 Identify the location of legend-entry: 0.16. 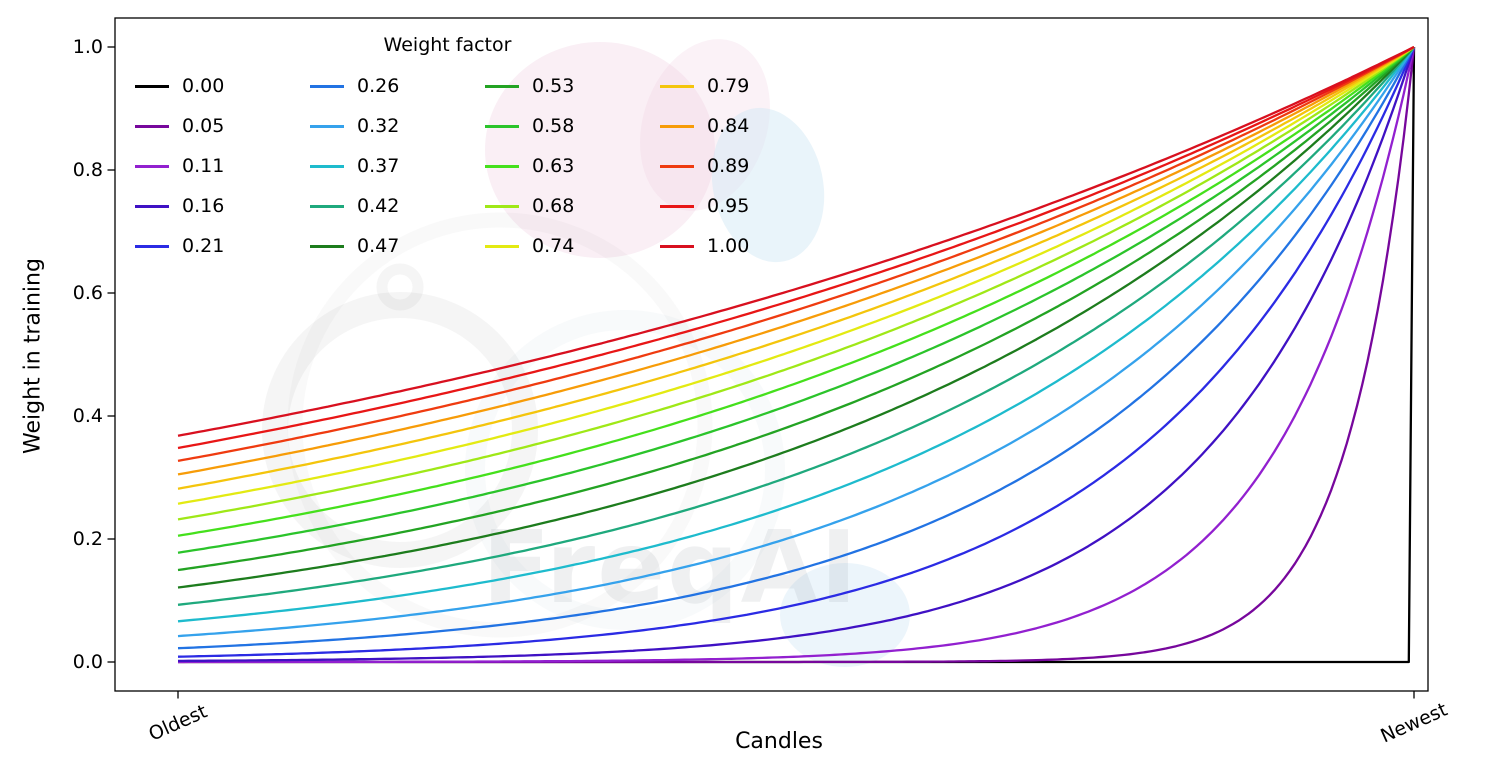
(222, 206).